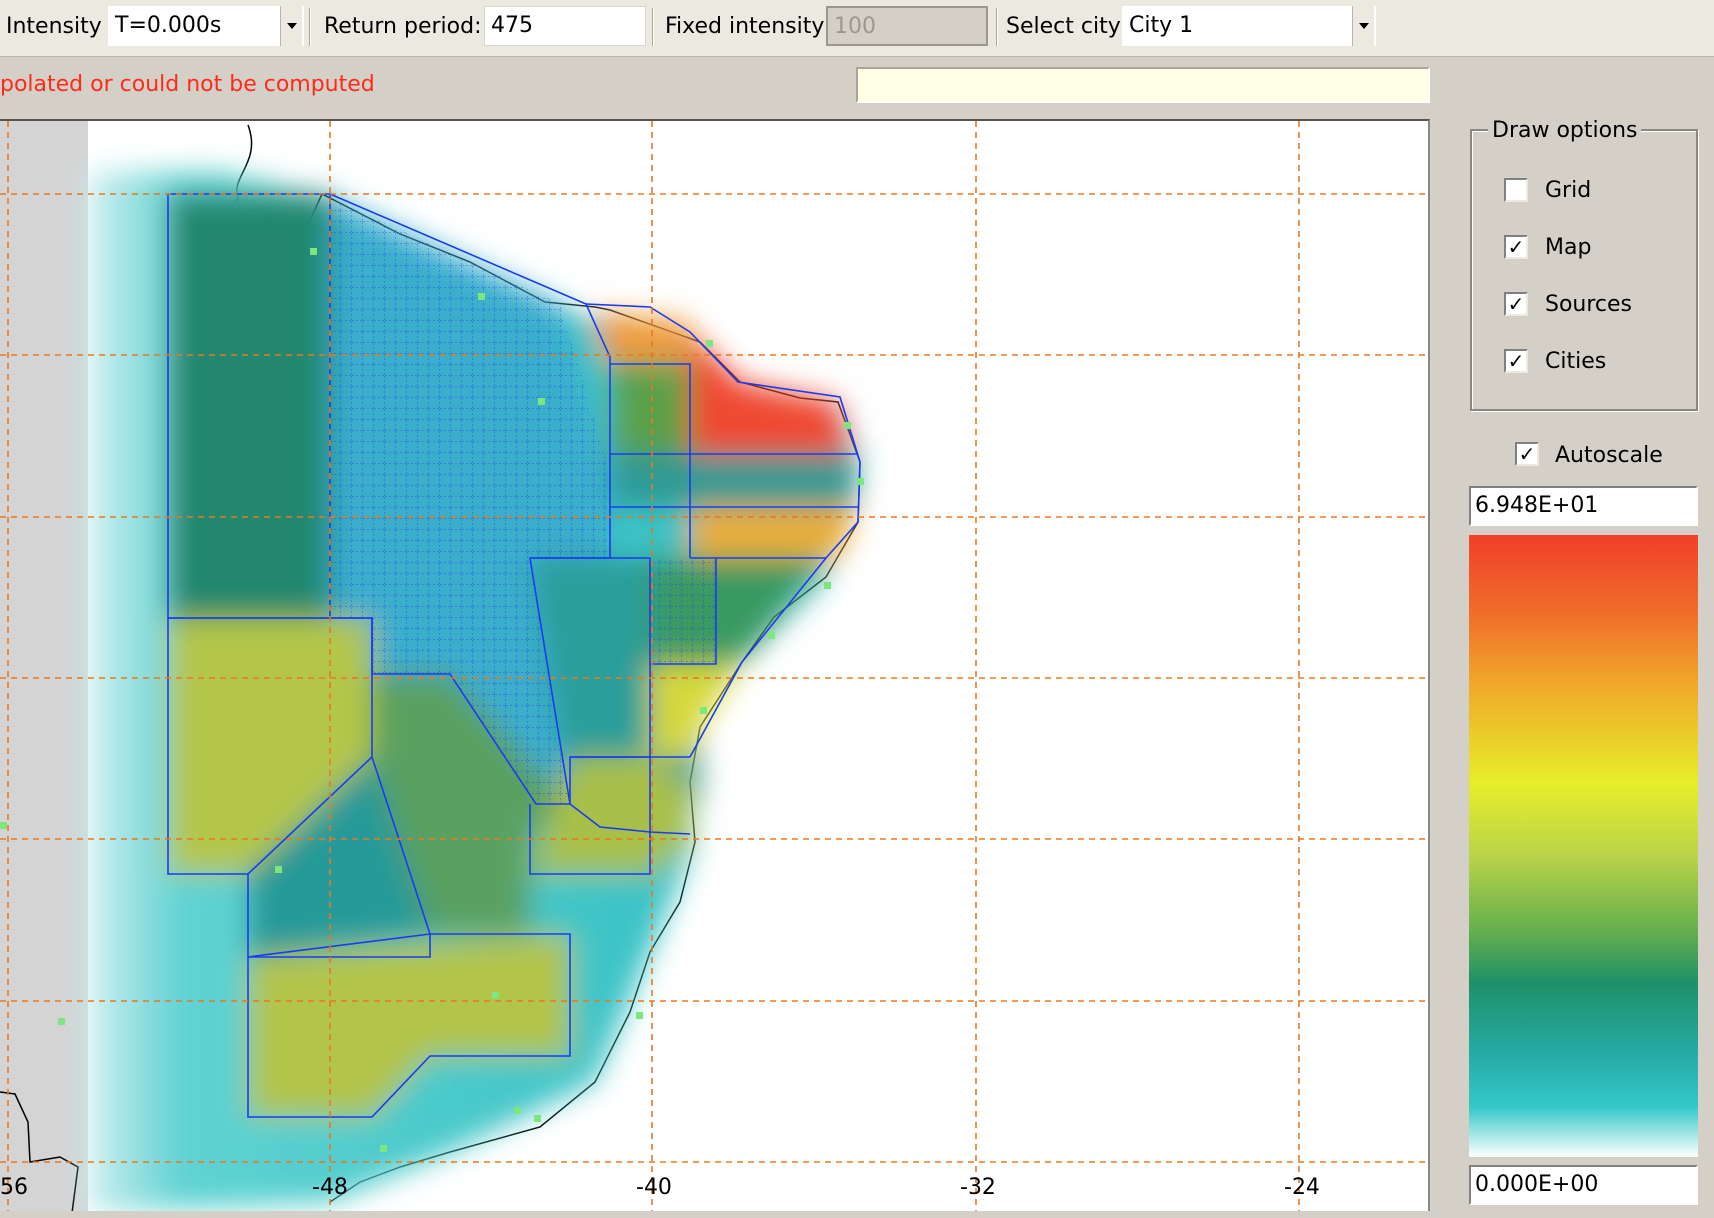  I want to click on hazard-zone-central, so click(471, 804).